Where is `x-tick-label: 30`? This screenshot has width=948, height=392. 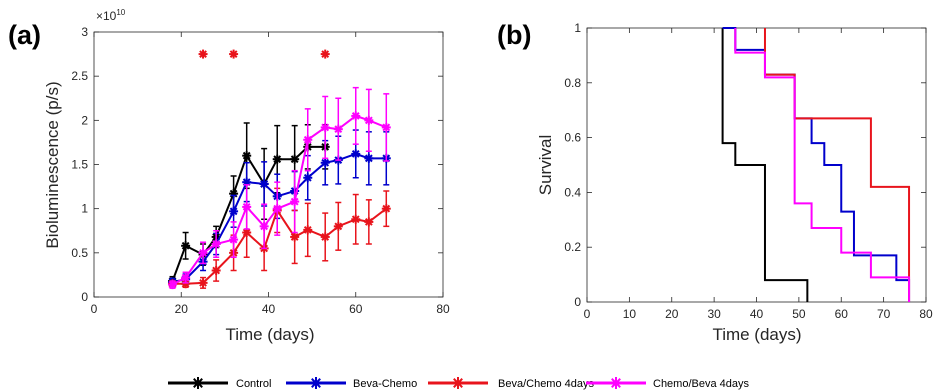 x-tick-label: 30 is located at coordinates (714, 314).